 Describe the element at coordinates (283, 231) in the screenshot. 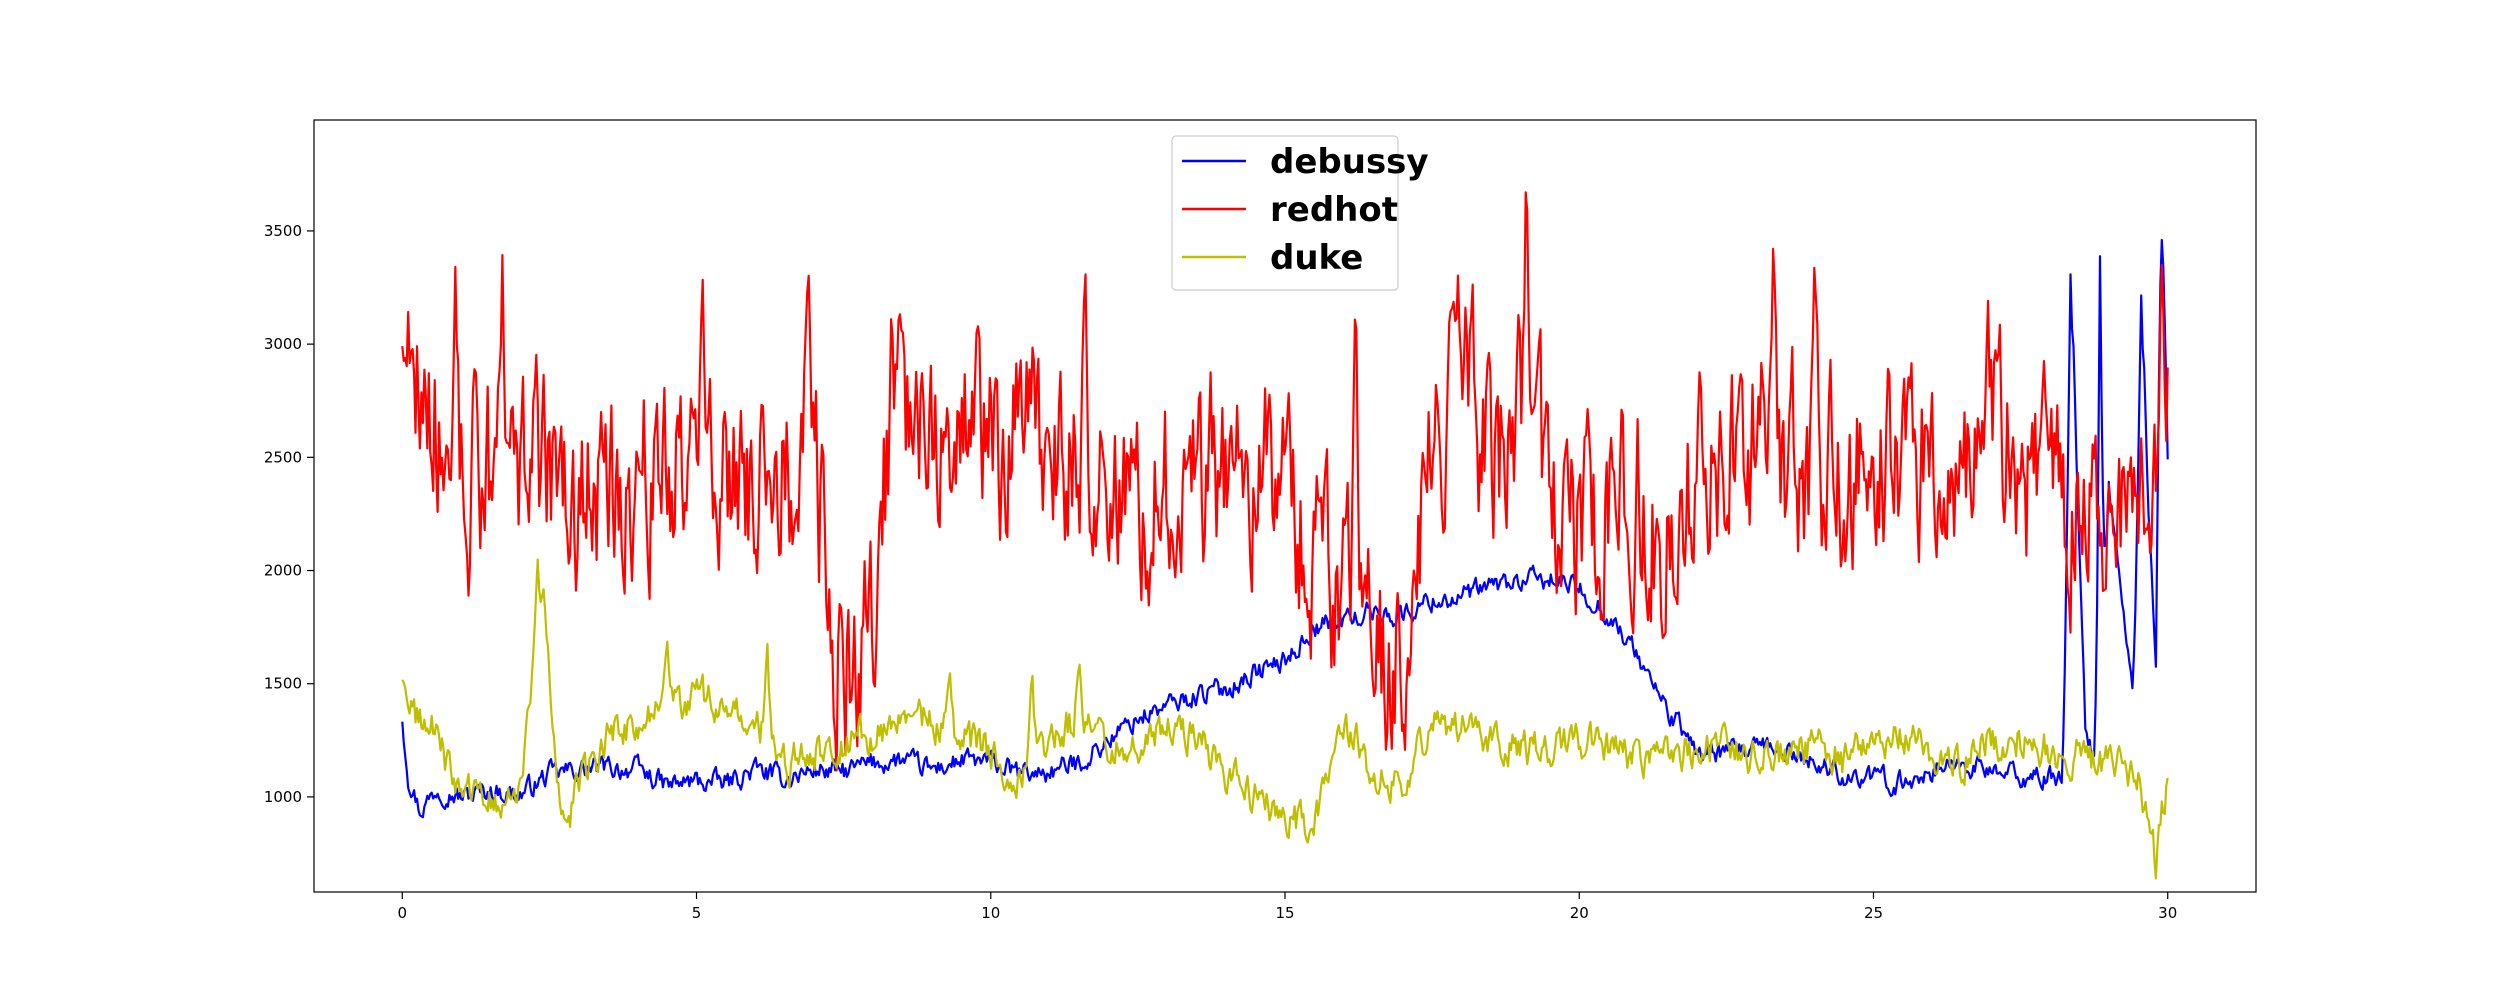

I see `y-tick-label: 3500` at that location.